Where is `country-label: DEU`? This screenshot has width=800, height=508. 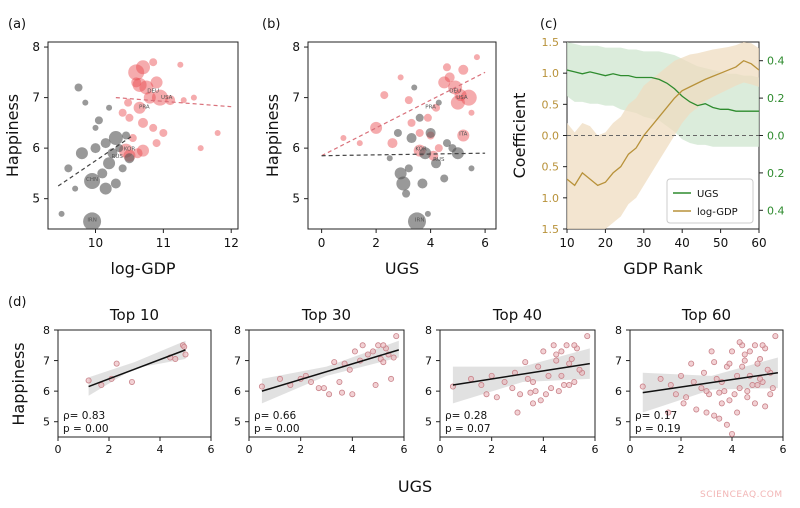
country-label: DEU is located at coordinates (455, 92).